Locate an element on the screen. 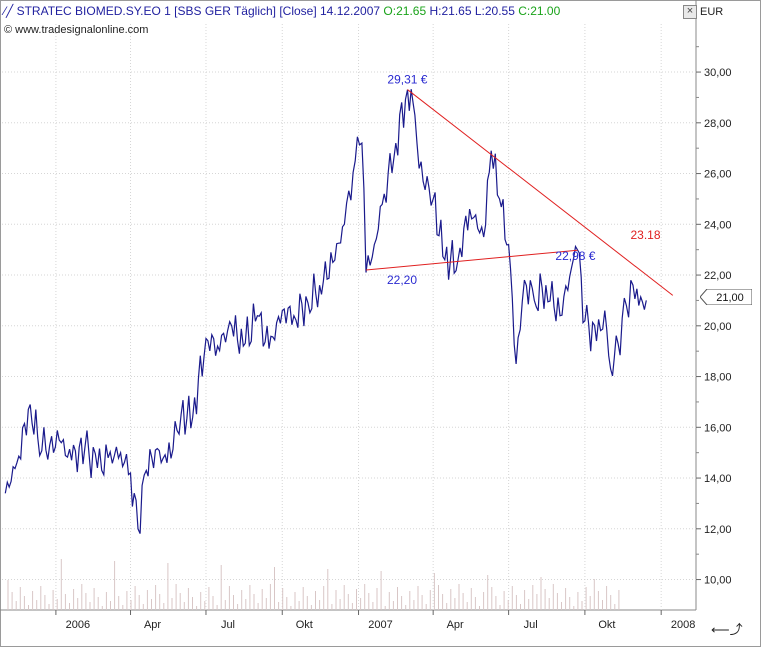 The width and height of the screenshot is (761, 647). currency-unit: EUR is located at coordinates (712, 12).